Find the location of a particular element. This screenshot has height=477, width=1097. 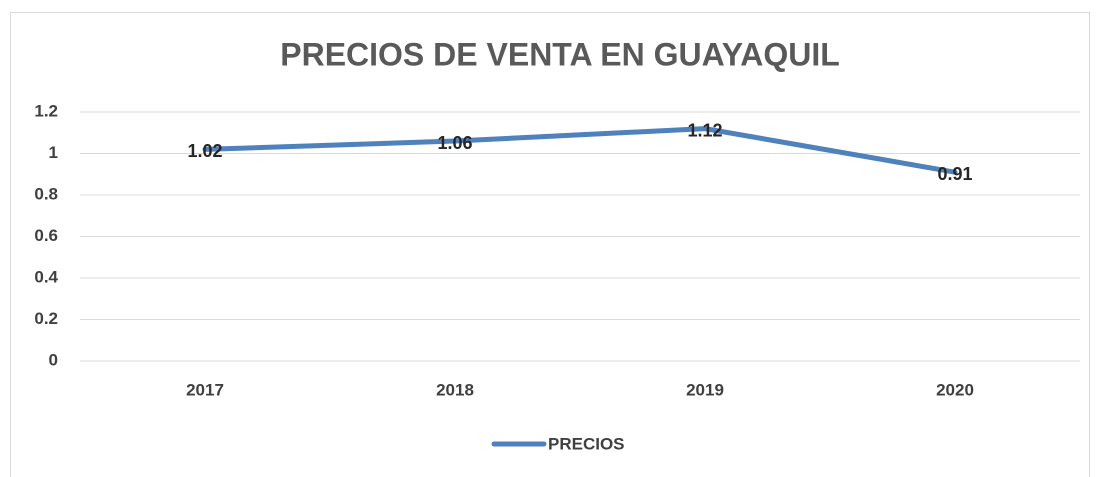

x-tick-label: 2017 is located at coordinates (205, 389).